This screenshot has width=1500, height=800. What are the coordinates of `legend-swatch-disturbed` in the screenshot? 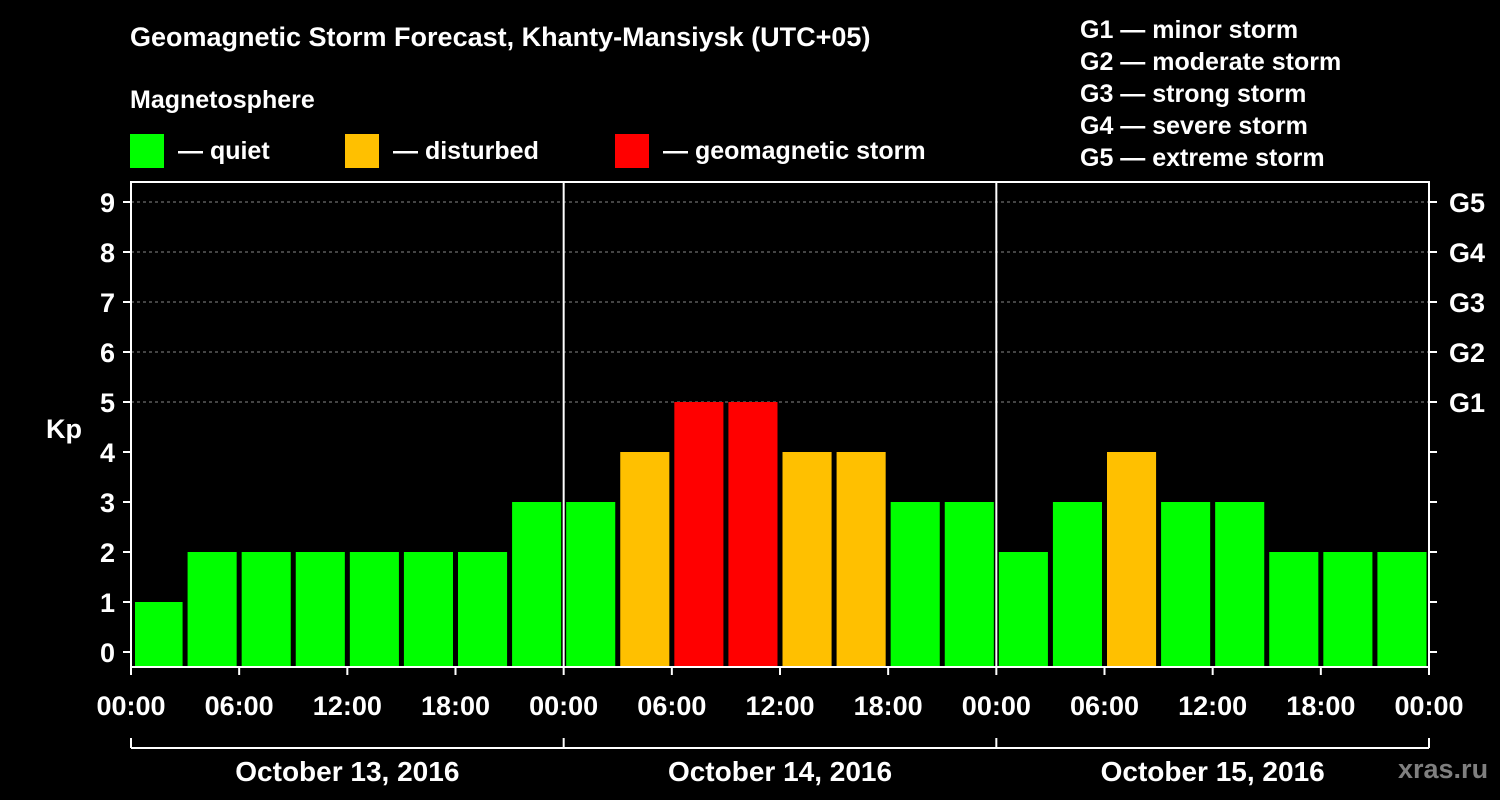 It's located at (362, 151).